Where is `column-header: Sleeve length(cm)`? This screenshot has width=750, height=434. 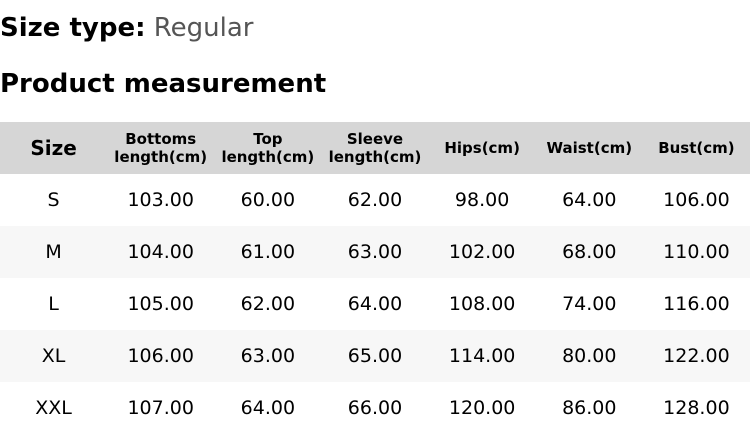 column-header: Sleeve length(cm) is located at coordinates (375, 148).